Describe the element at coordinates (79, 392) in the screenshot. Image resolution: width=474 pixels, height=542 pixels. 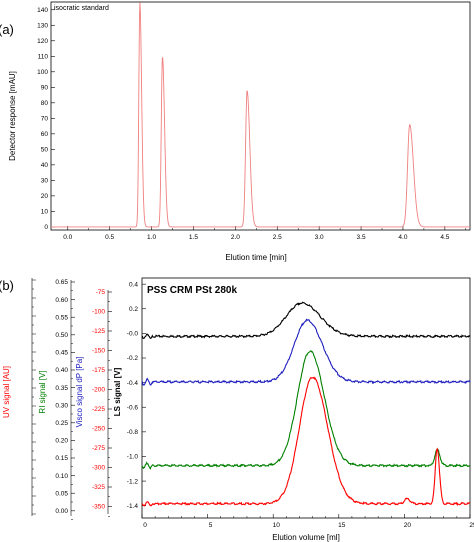
I see `visco-axis-title: Visco signal dP [Pa]` at that location.